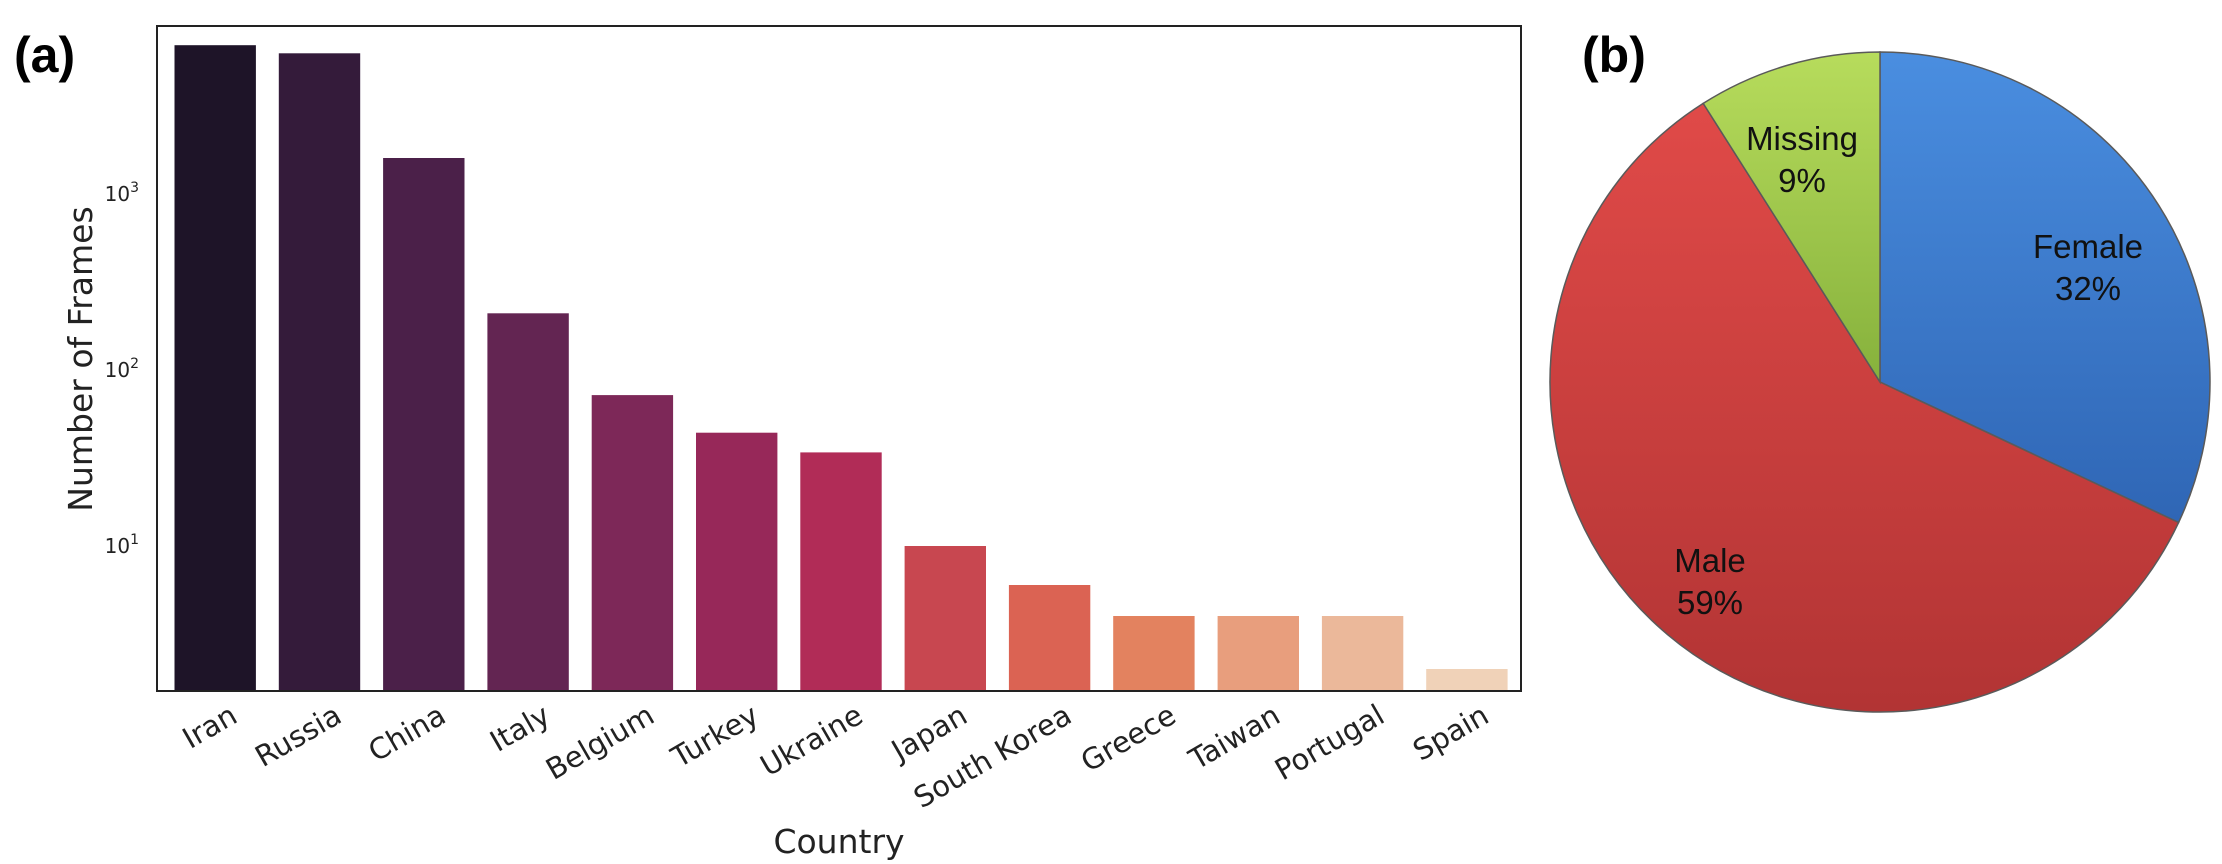  What do you see at coordinates (519, 728) in the screenshot?
I see `x-tick-label: Italy` at bounding box center [519, 728].